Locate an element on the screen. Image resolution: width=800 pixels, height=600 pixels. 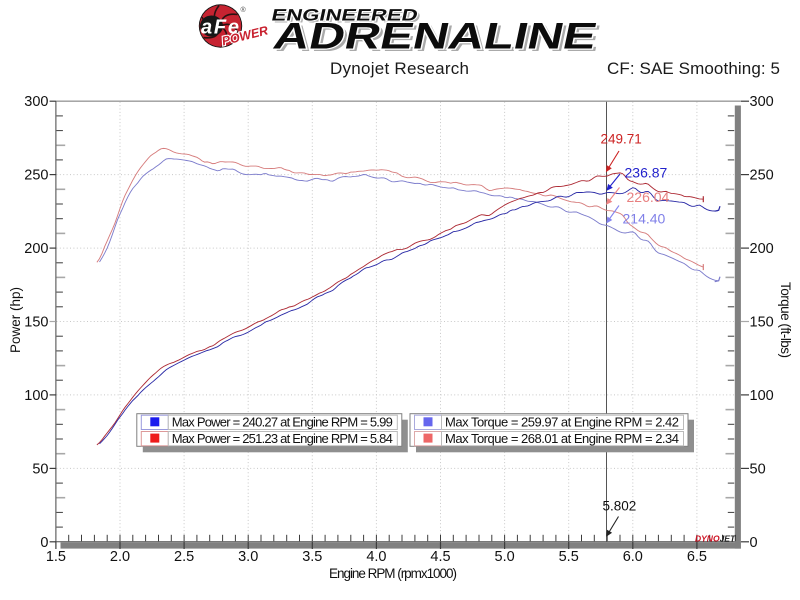
svg-text: 214.40 is located at coordinates (644, 219).